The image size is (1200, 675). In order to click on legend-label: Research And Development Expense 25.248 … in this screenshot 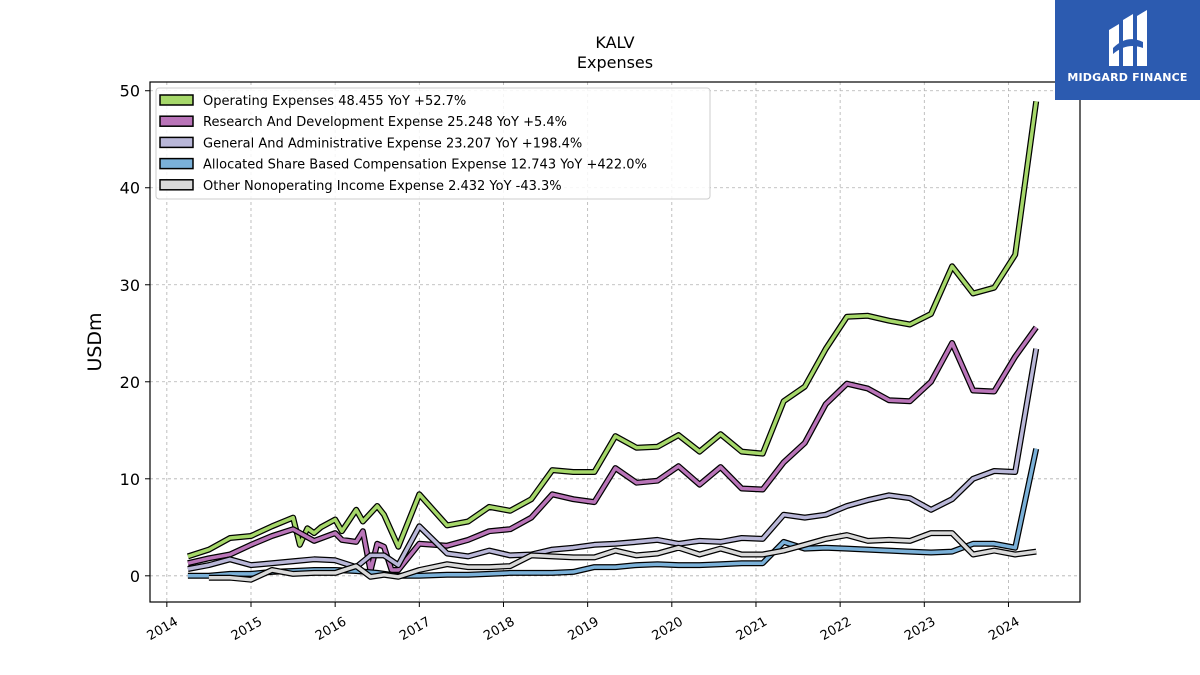, I will do `click(385, 122)`.